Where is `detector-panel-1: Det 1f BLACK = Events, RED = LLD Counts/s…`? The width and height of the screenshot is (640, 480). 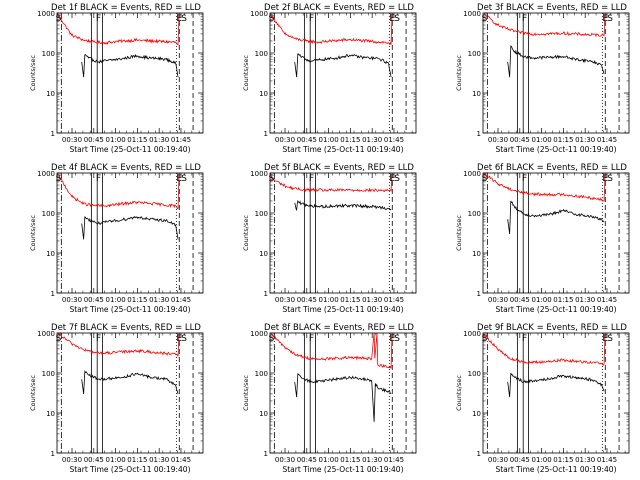 detector-panel-1: Det 1f BLACK = Events, RED = LLD Counts/s… is located at coordinates (116, 78).